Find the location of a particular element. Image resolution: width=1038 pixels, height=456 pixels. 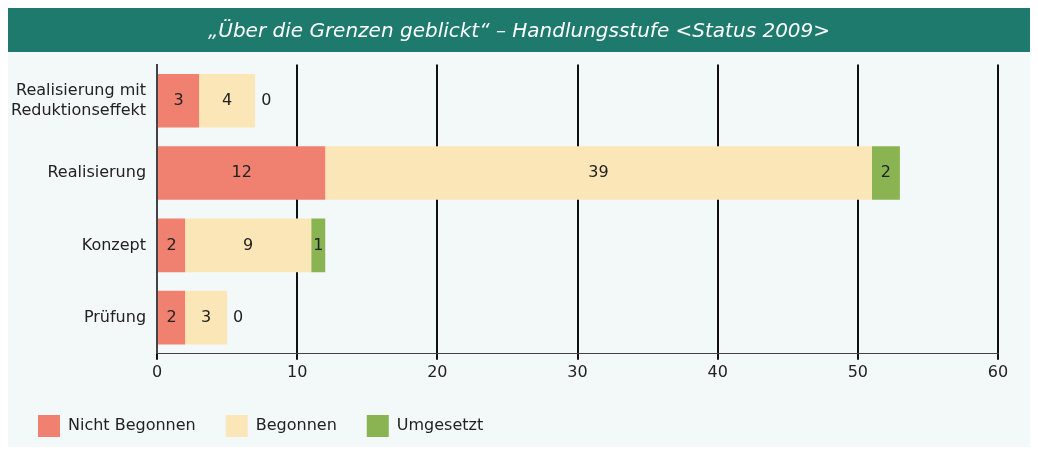

y-tick-label: Konzept is located at coordinates (114, 244).